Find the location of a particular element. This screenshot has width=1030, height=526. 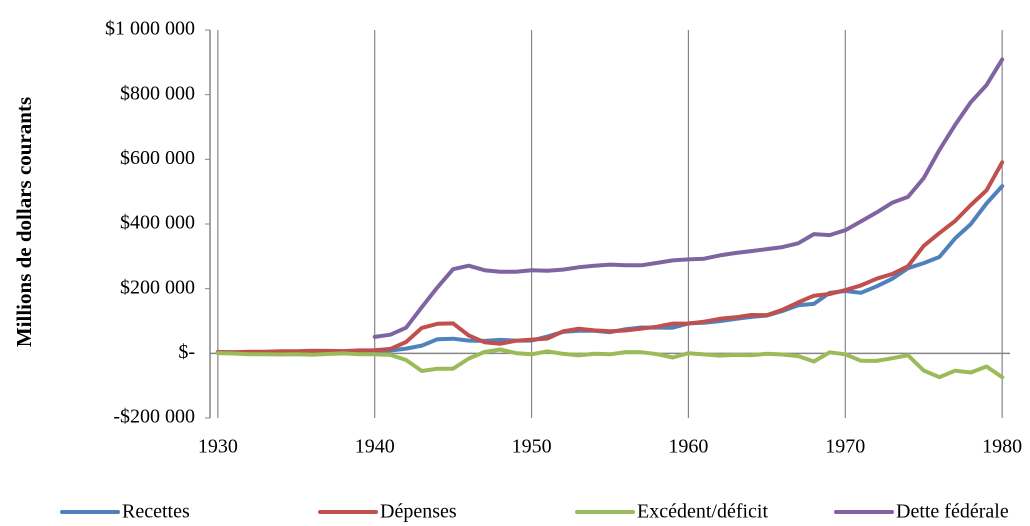

y-tick-label: $200 000 is located at coordinates (157, 287).